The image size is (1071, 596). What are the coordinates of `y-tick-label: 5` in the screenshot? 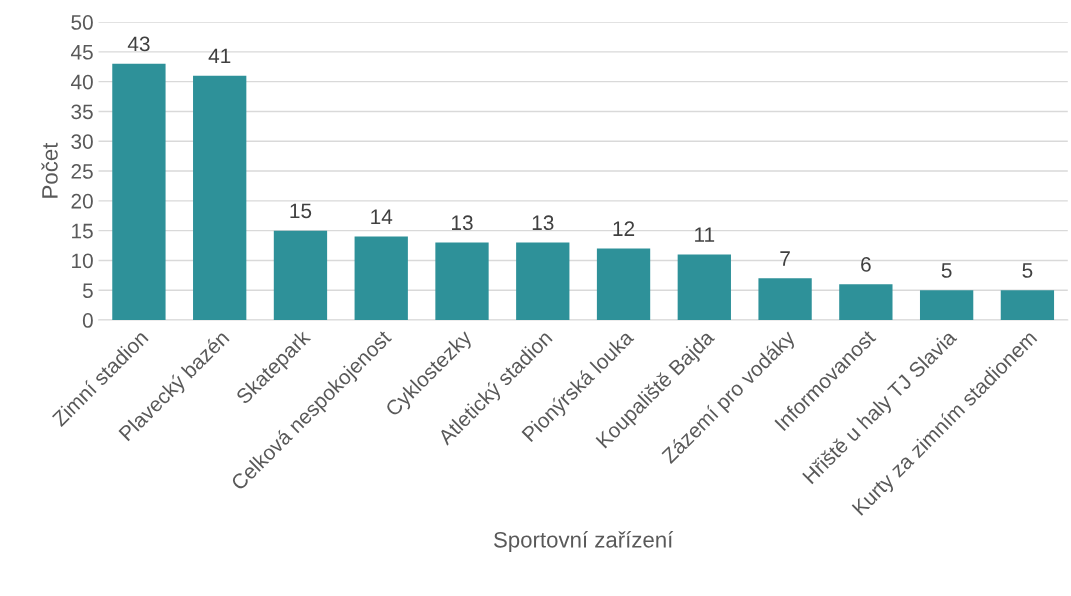 It's located at (87, 291).